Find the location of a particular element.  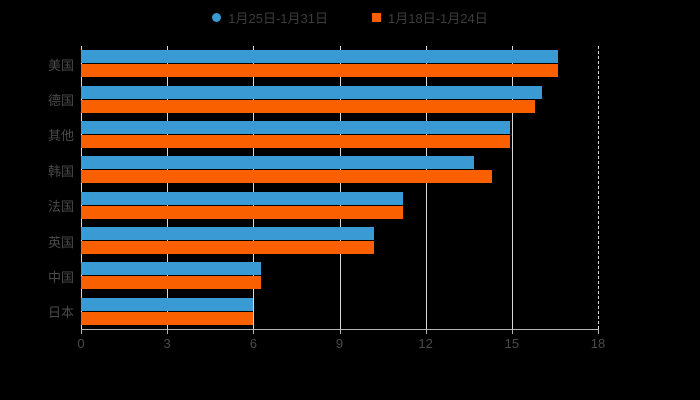

square-icon is located at coordinates (376, 17).